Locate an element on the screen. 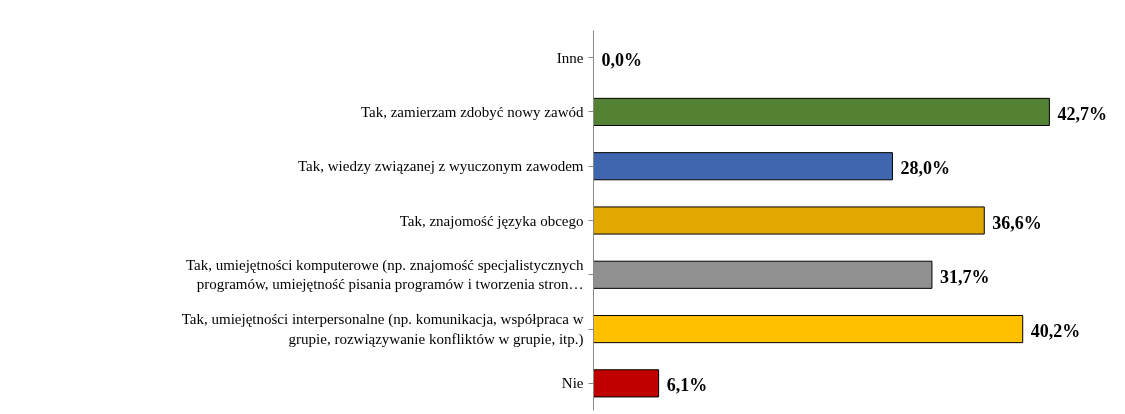 This screenshot has height=414, width=1125. y-tick-label: Tak, umiejętności interpersonalne (np. komunikacja, współpraca w grupie, rozwiązywanie konfliktów w grupie, itp.) is located at coordinates (382, 329).